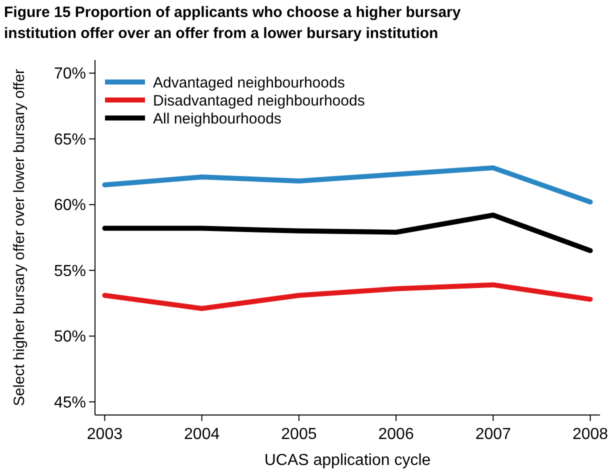 This screenshot has height=475, width=614. I want to click on x-tick-label: 2005, so click(299, 434).